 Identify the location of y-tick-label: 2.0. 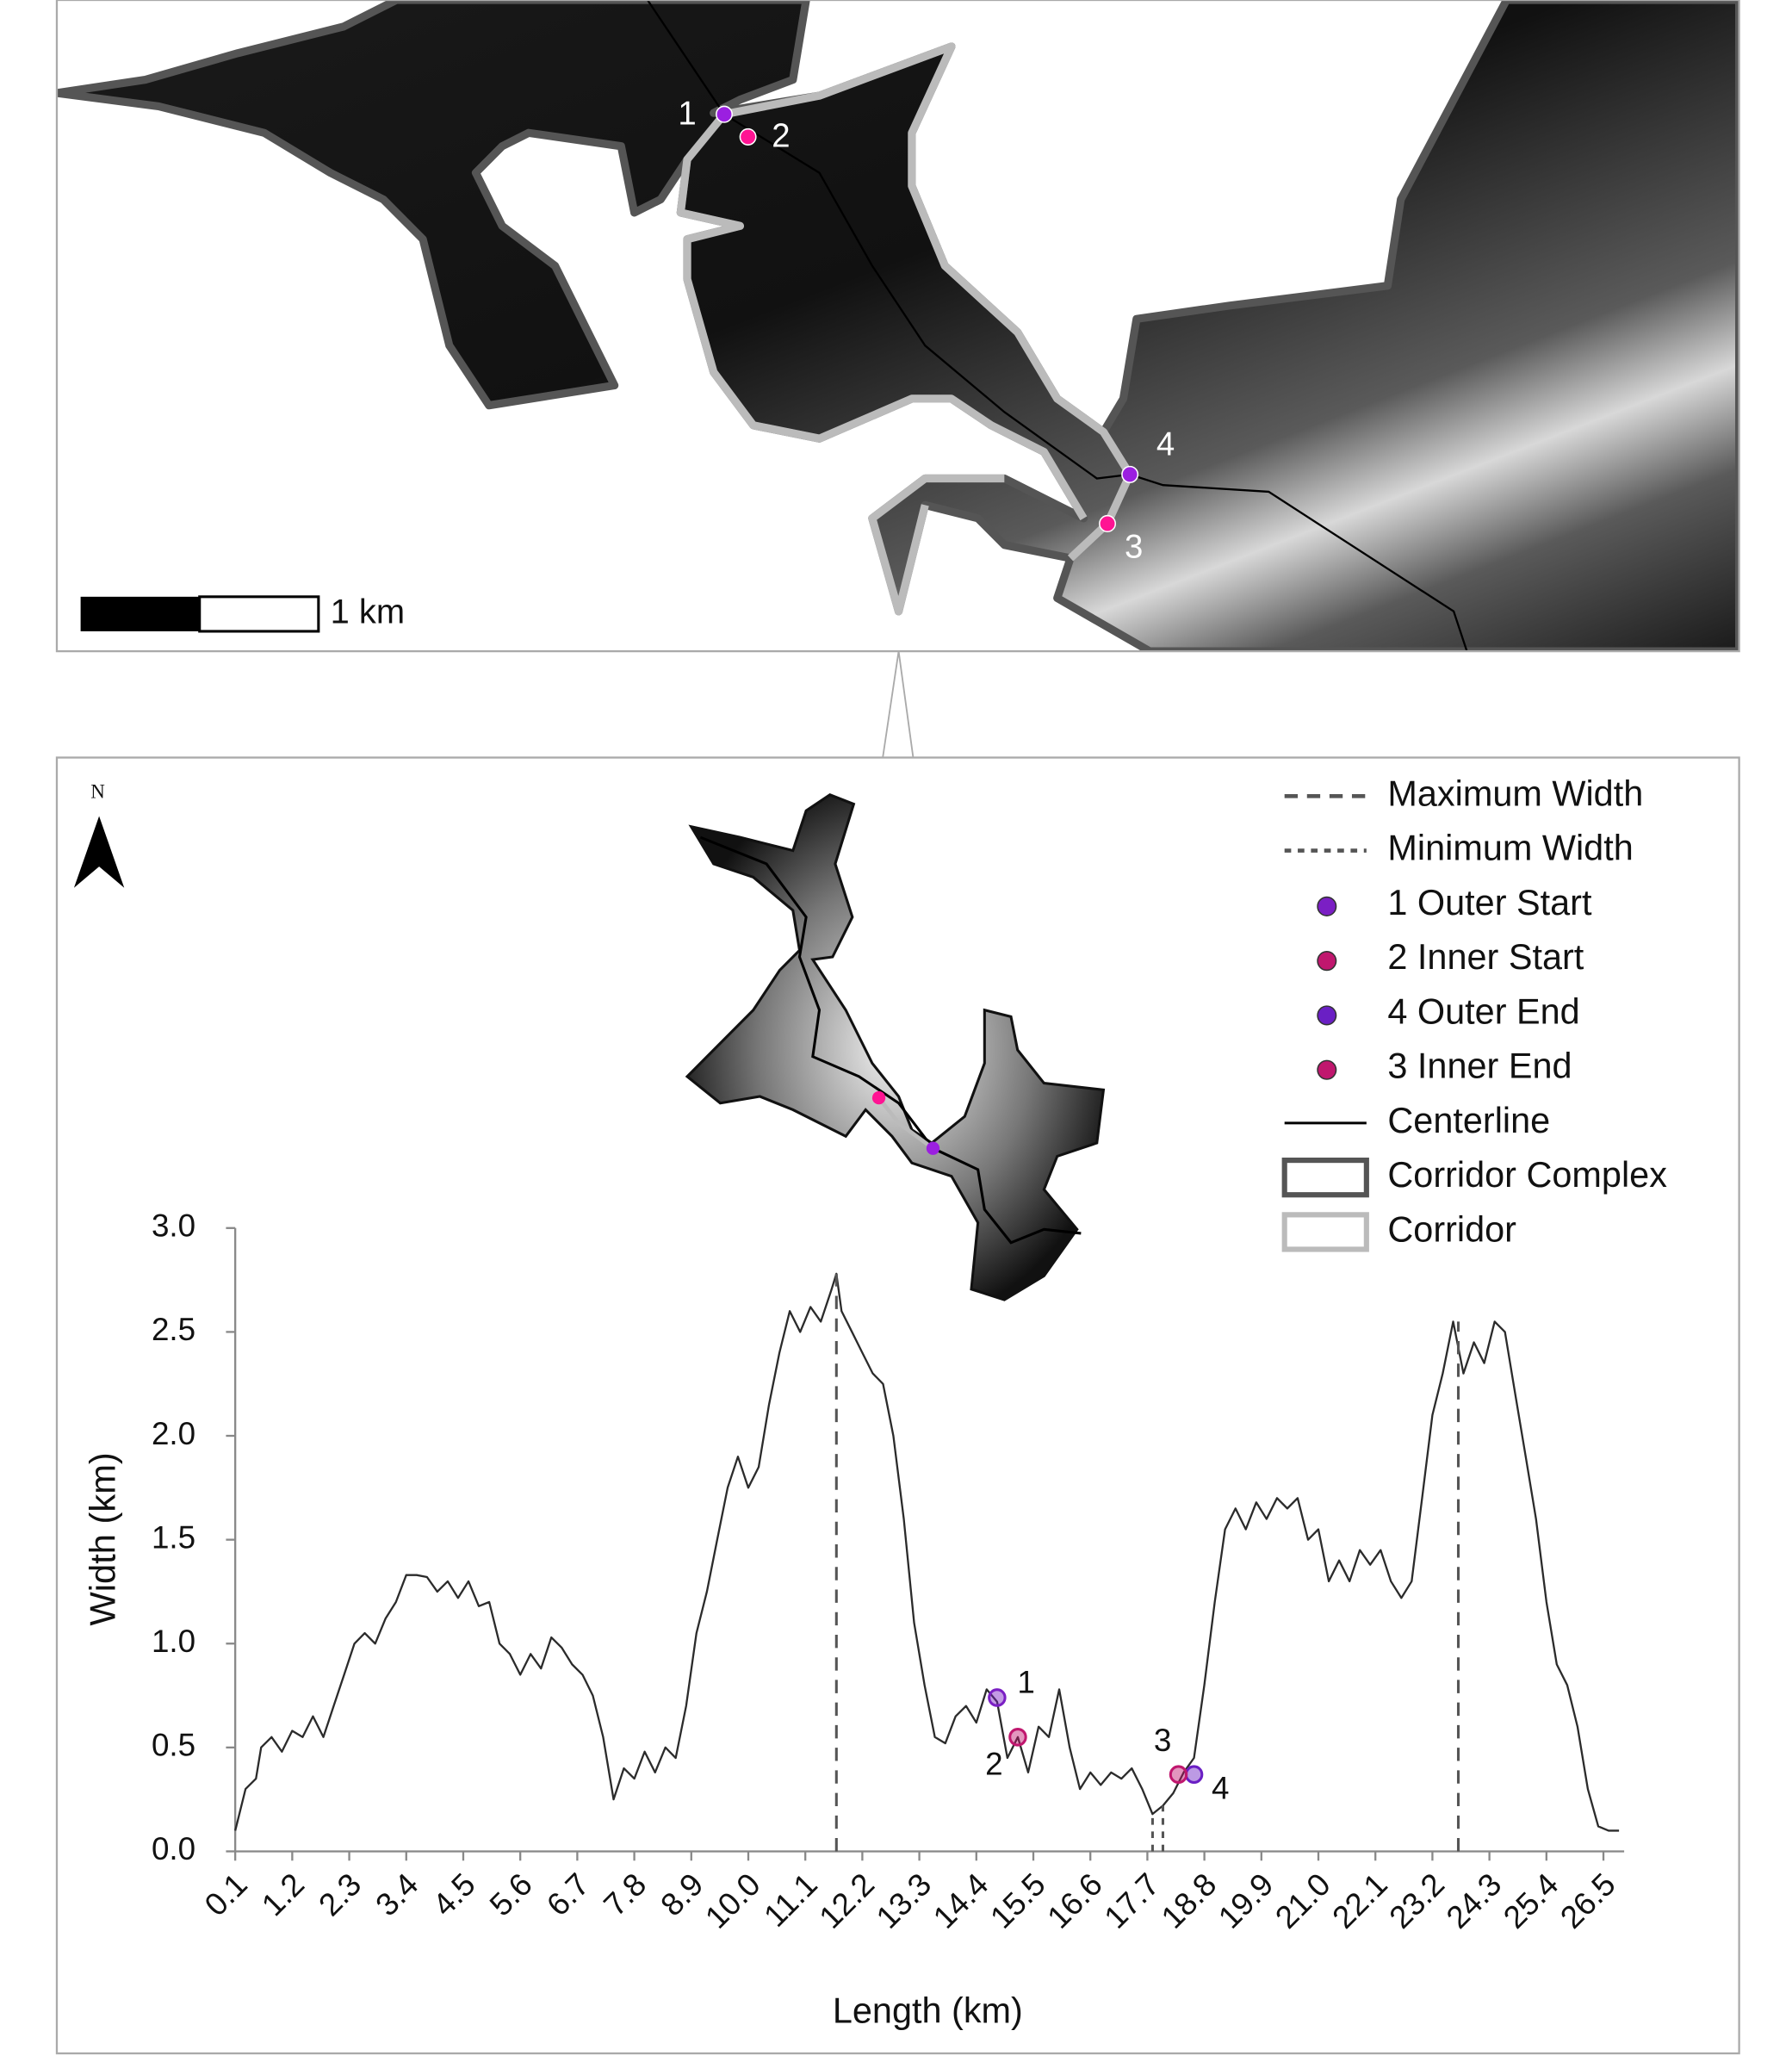
(173, 1433).